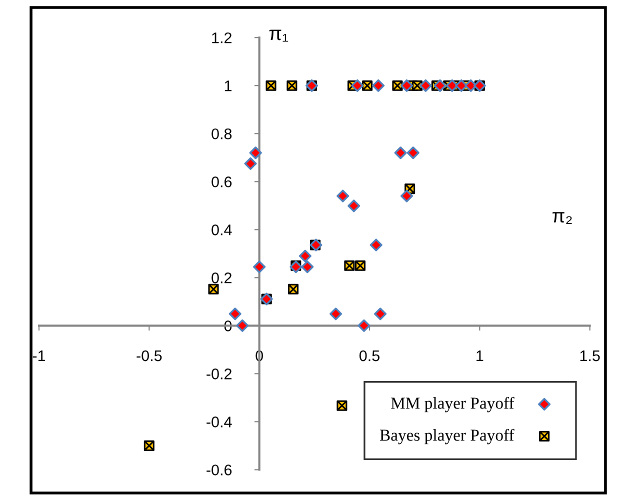  Describe the element at coordinates (278, 36) in the screenshot. I see `y-axis-title: π₁` at that location.